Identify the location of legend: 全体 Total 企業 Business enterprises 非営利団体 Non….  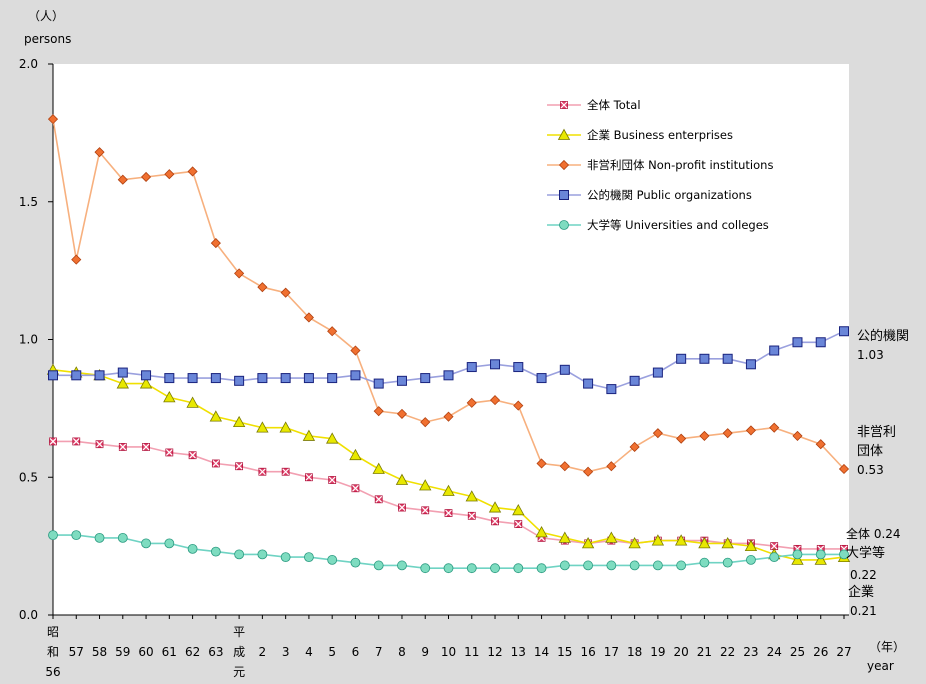
(660, 165).